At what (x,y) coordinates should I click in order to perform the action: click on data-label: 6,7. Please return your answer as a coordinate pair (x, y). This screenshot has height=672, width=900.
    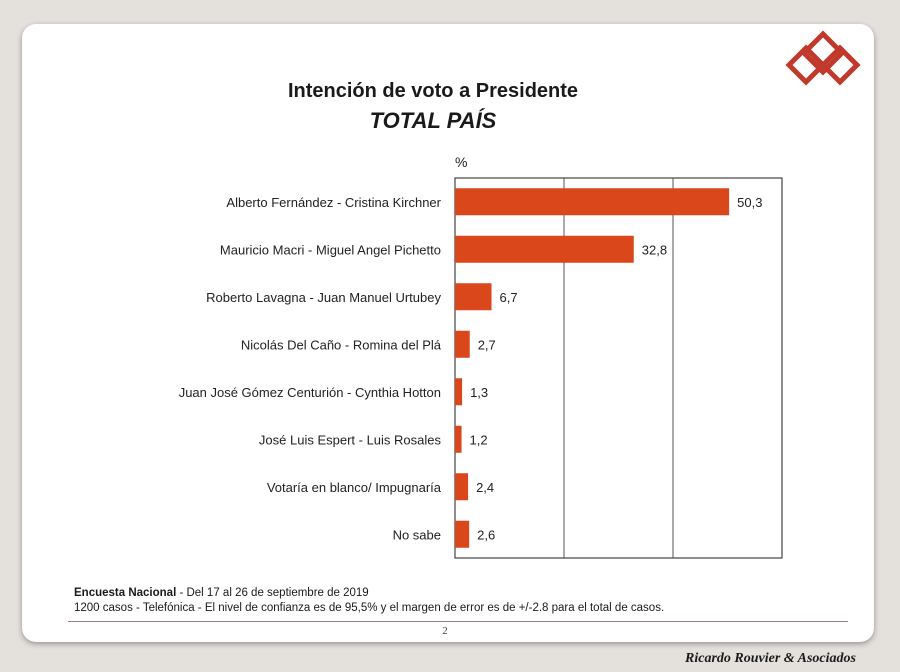
    Looking at the image, I should click on (509, 297).